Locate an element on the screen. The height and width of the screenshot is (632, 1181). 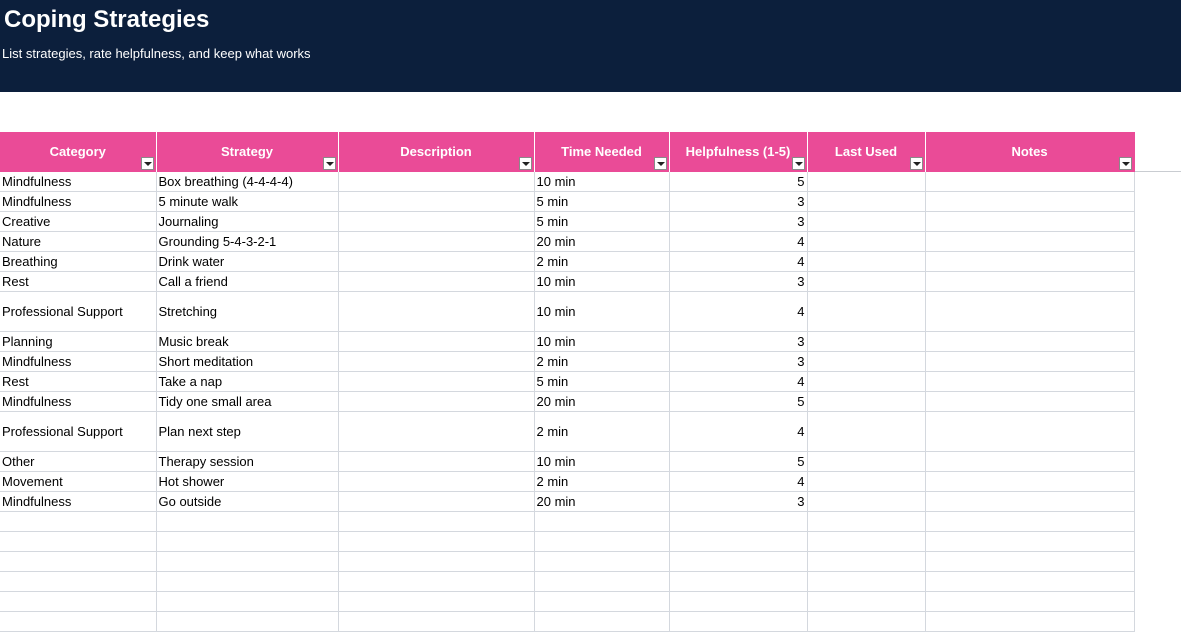
strategy-cell: Tidy one small area is located at coordinates (247, 401).